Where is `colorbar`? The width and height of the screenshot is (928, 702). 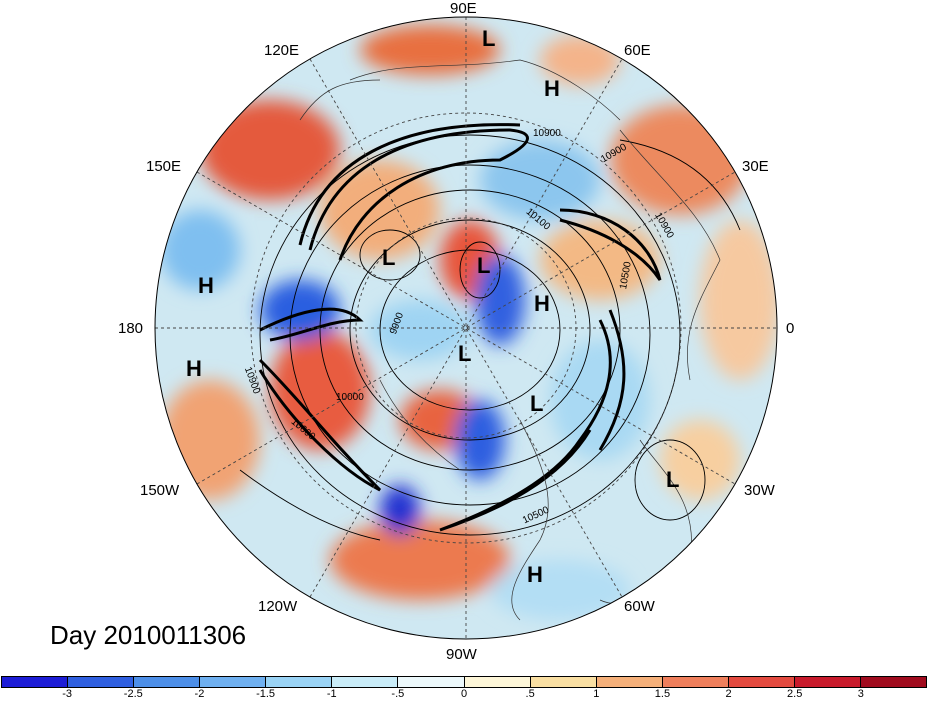
colorbar is located at coordinates (464, 682).